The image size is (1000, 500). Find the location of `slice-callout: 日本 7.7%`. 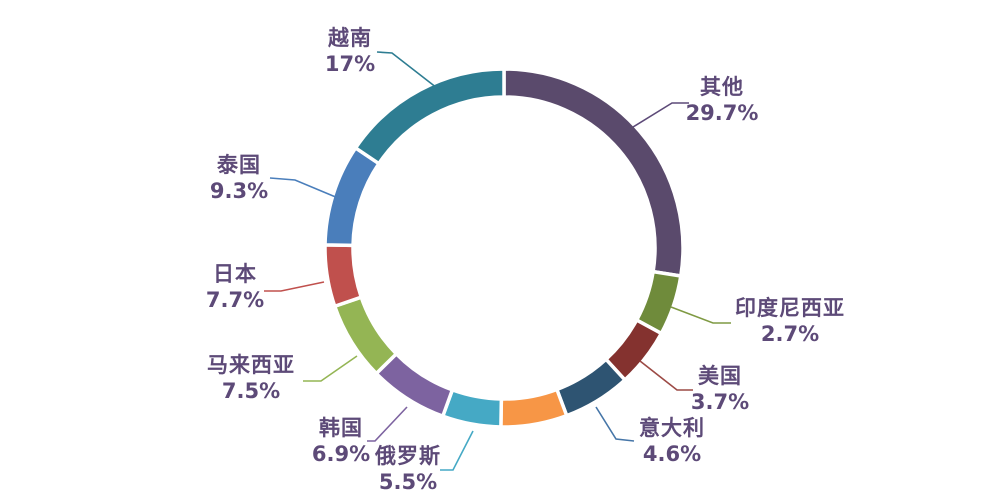

slice-callout: 日本 7.7% is located at coordinates (235, 287).